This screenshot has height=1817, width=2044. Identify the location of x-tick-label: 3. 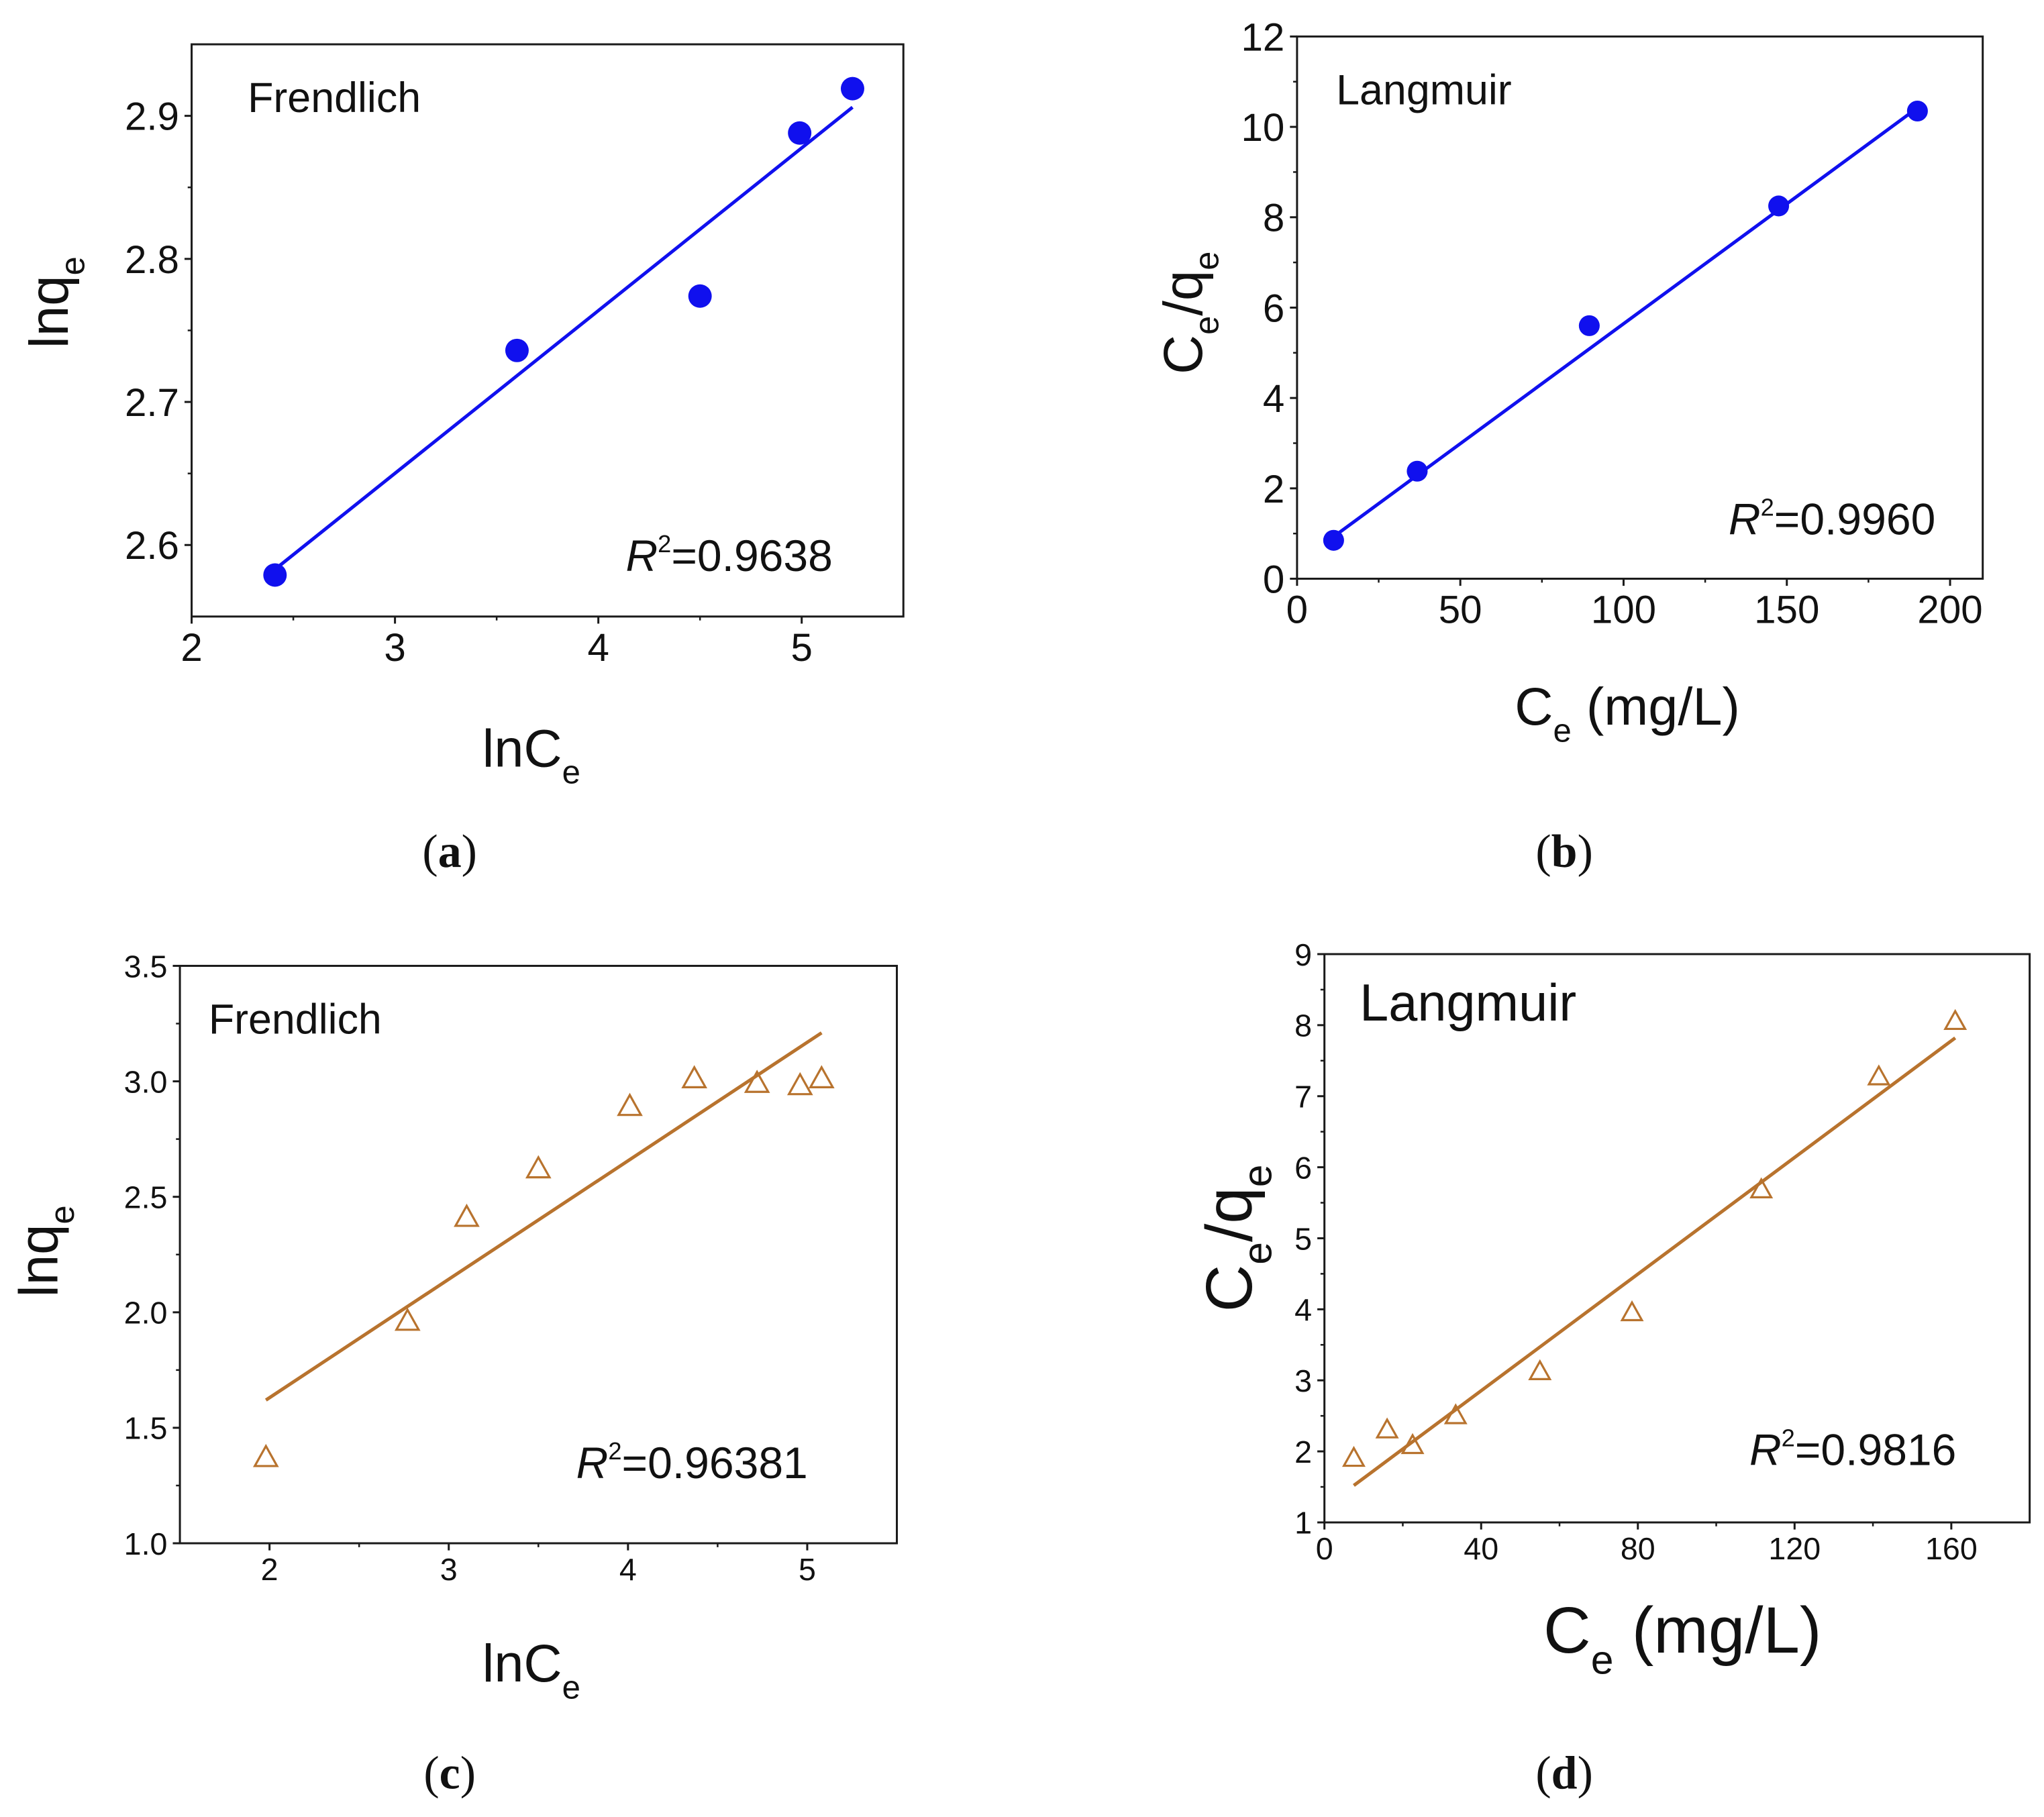
(395, 648).